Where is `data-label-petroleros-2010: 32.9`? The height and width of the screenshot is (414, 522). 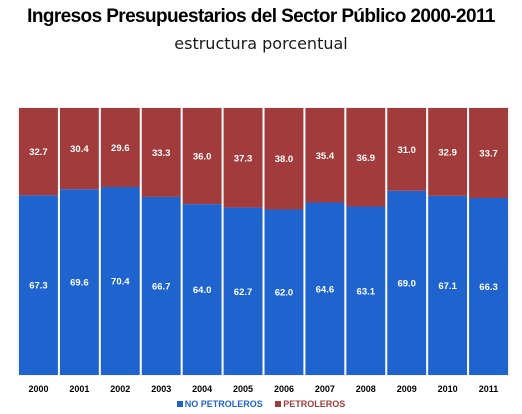 data-label-petroleros-2010: 32.9 is located at coordinates (447, 152).